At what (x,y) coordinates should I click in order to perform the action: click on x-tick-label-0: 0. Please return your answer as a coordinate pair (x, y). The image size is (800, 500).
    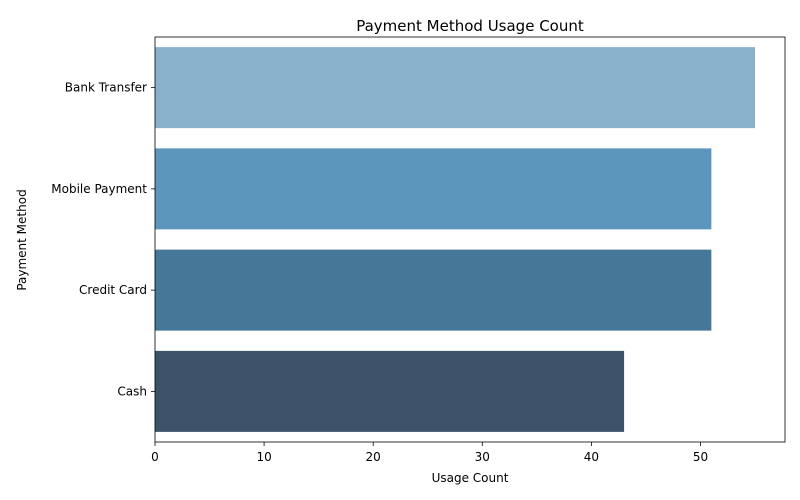
    Looking at the image, I should click on (155, 457).